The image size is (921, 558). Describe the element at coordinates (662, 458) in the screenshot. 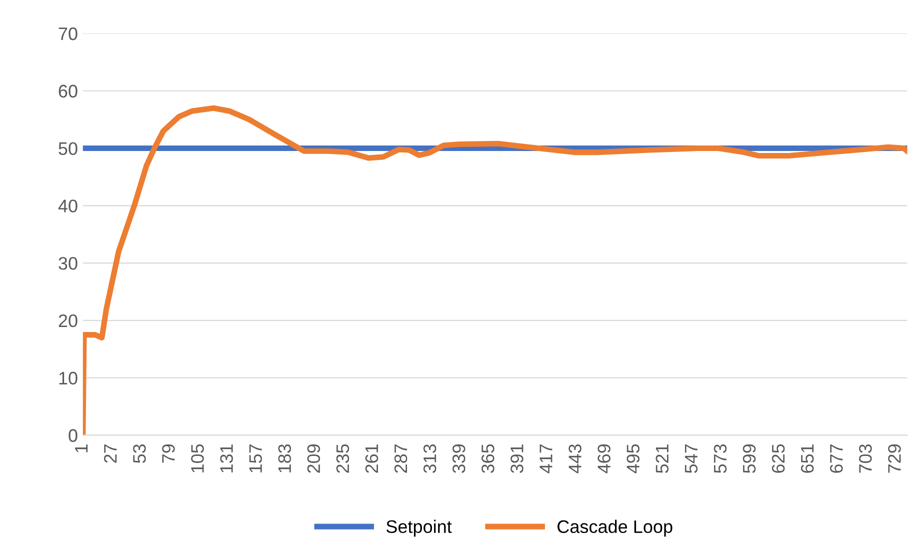

I see `x-tick-label: 521` at that location.